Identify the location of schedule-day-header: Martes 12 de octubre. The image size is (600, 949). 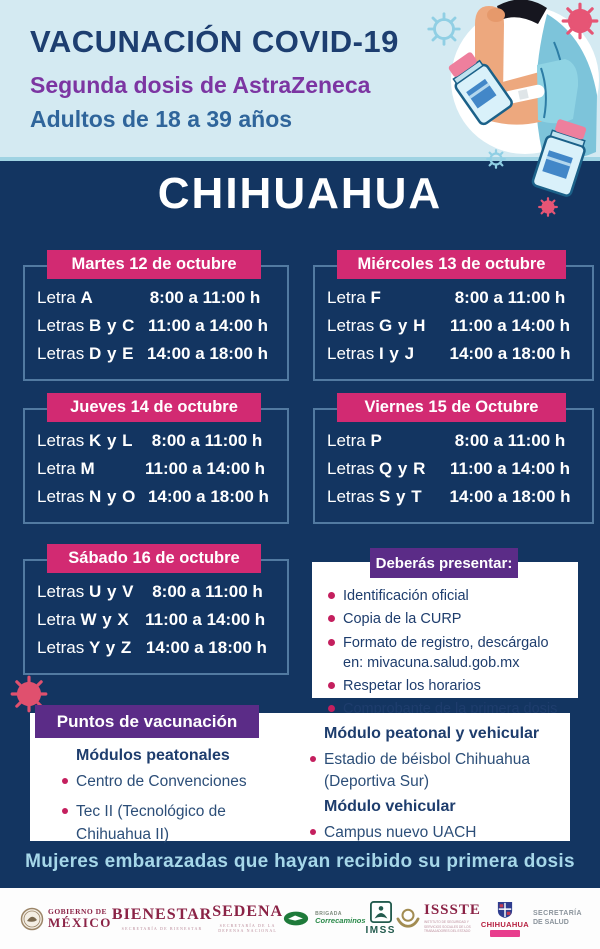
(154, 264).